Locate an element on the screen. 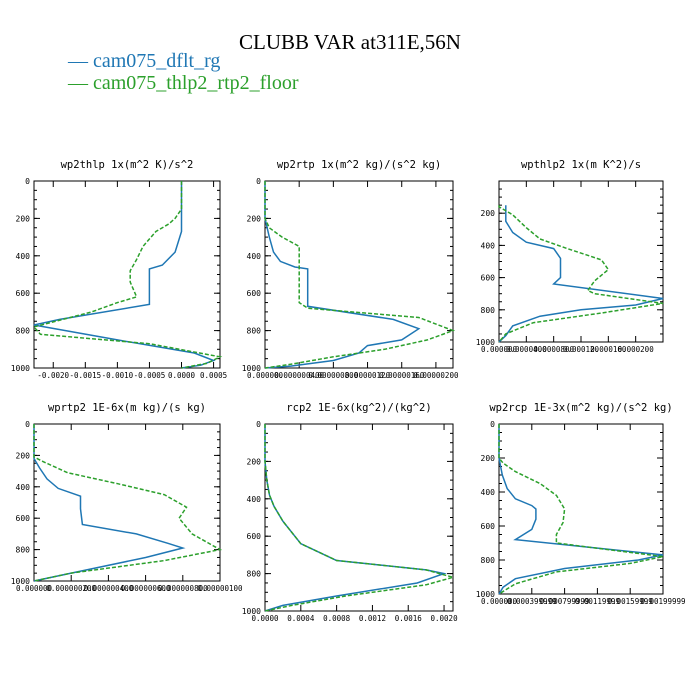 The height and width of the screenshot is (700, 700). panel-title: wp2rcp 1E-3x(m^2 kg)/(s^2 kg) is located at coordinates (580, 408).